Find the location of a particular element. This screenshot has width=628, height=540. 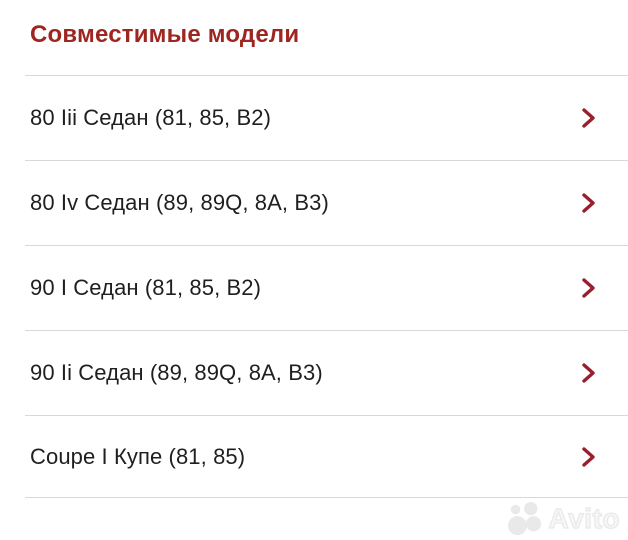

model-label: 80 Iv Седан (89, 89Q, 8A, B3) is located at coordinates (179, 202).